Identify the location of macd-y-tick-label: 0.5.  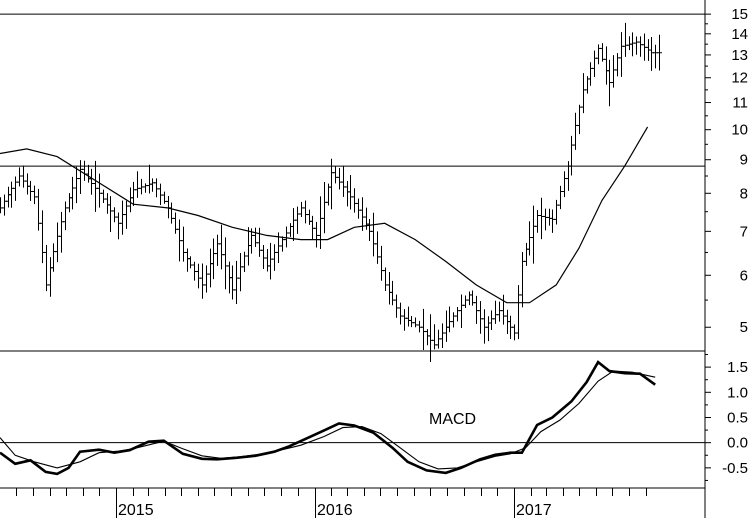
(737, 417).